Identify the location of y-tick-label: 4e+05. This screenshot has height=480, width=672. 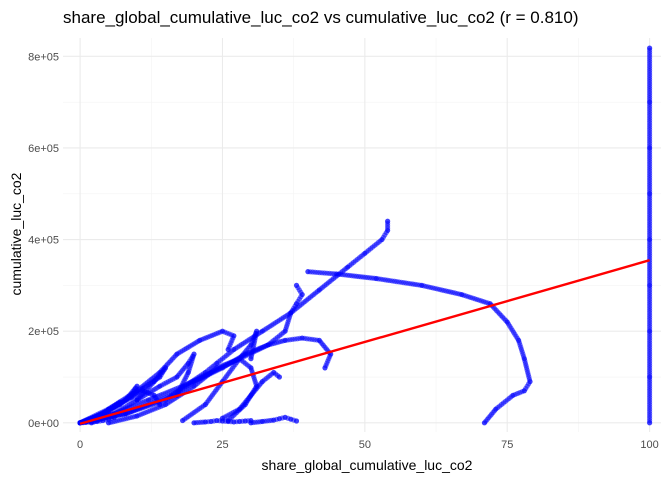
(43, 241).